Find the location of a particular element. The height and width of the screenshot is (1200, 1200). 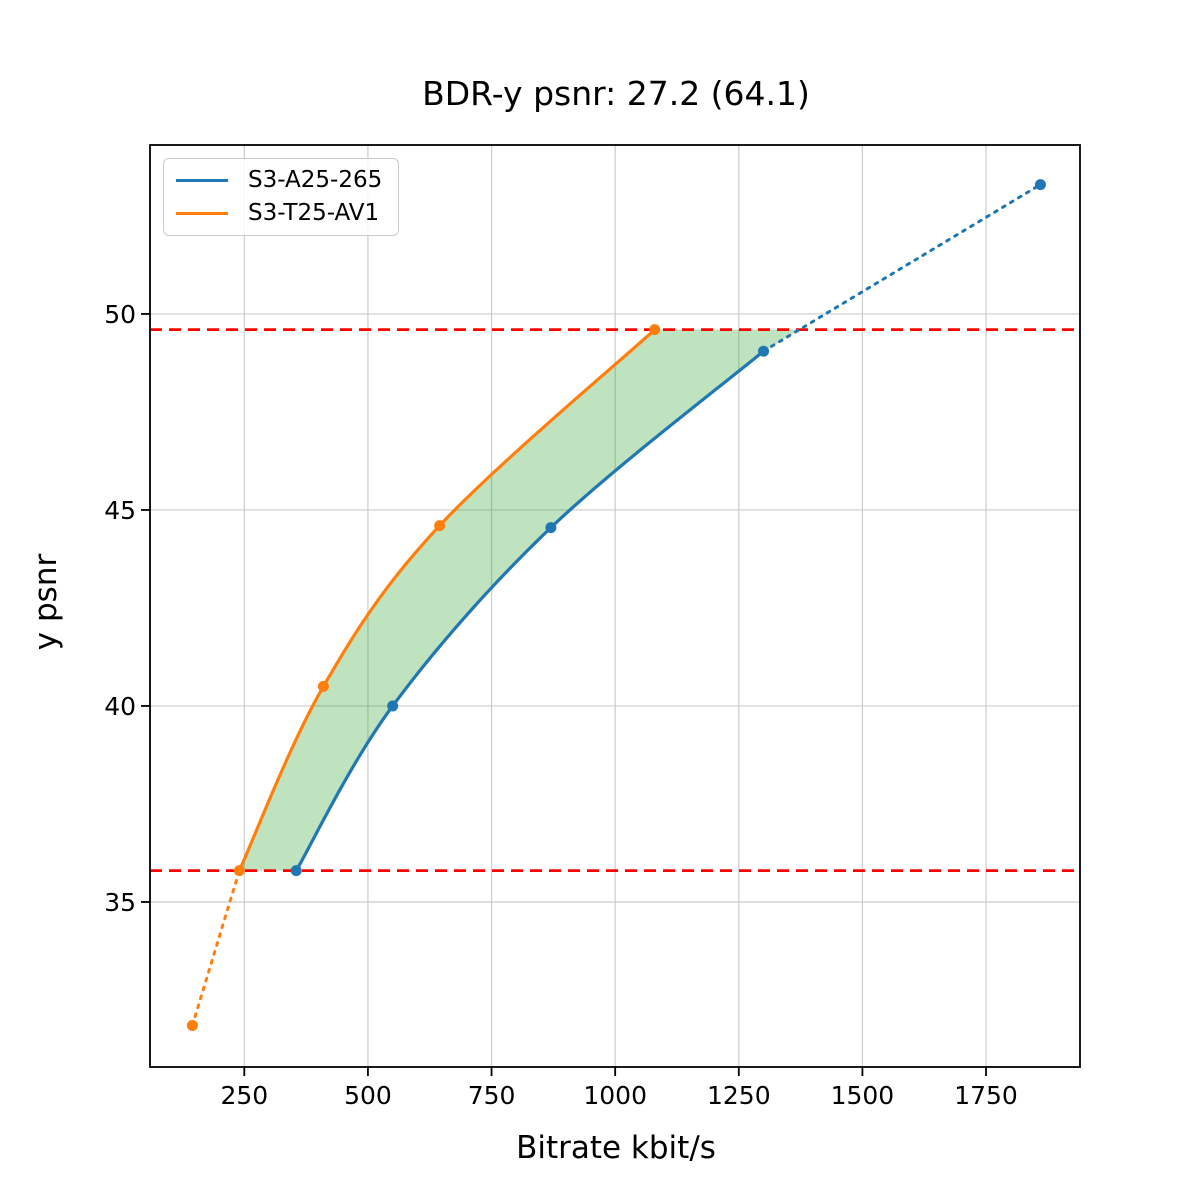

legend-item-s3-a25-265: S3-A25-265 is located at coordinates (279, 180).